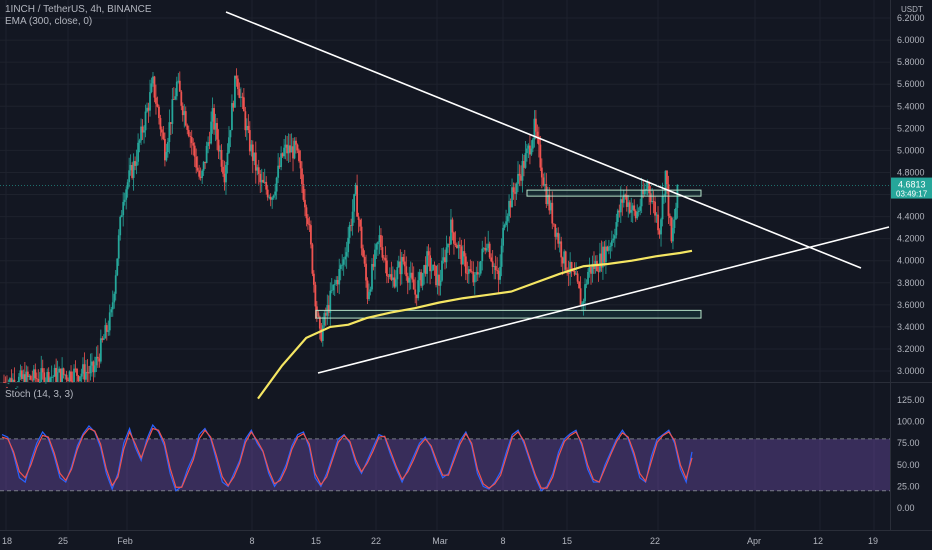  What do you see at coordinates (440, 541) in the screenshot?
I see `time-axis: 18 25 Feb 8 15 22 Mar 8 15 22 Apr 12 19` at bounding box center [440, 541].